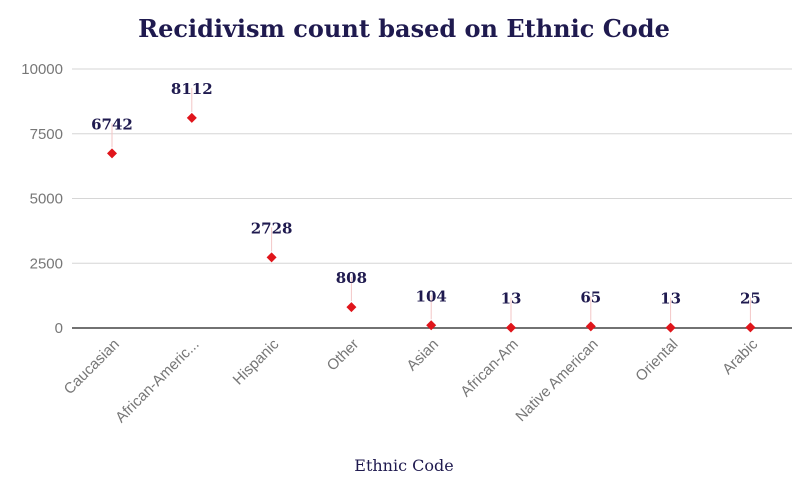 The height and width of the screenshot is (490, 808). What do you see at coordinates (46, 199) in the screenshot?
I see `y-tick-label: 5000` at bounding box center [46, 199].